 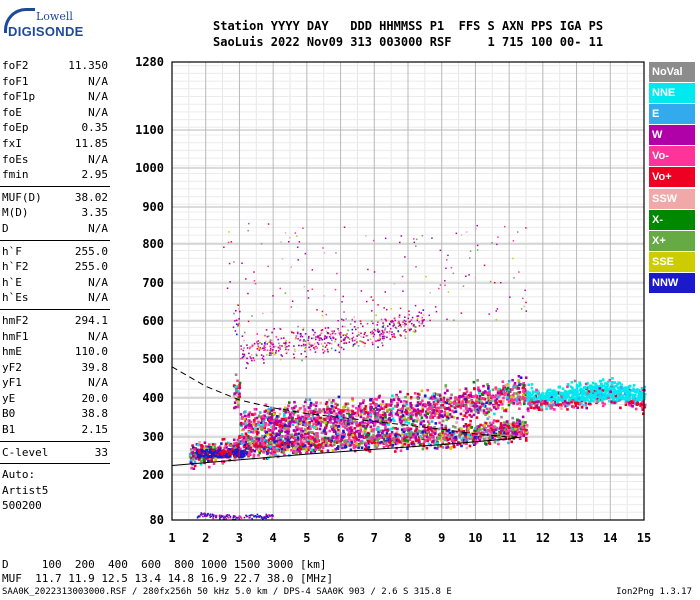 I want to click on param-name: h`F, so click(x=12, y=251).